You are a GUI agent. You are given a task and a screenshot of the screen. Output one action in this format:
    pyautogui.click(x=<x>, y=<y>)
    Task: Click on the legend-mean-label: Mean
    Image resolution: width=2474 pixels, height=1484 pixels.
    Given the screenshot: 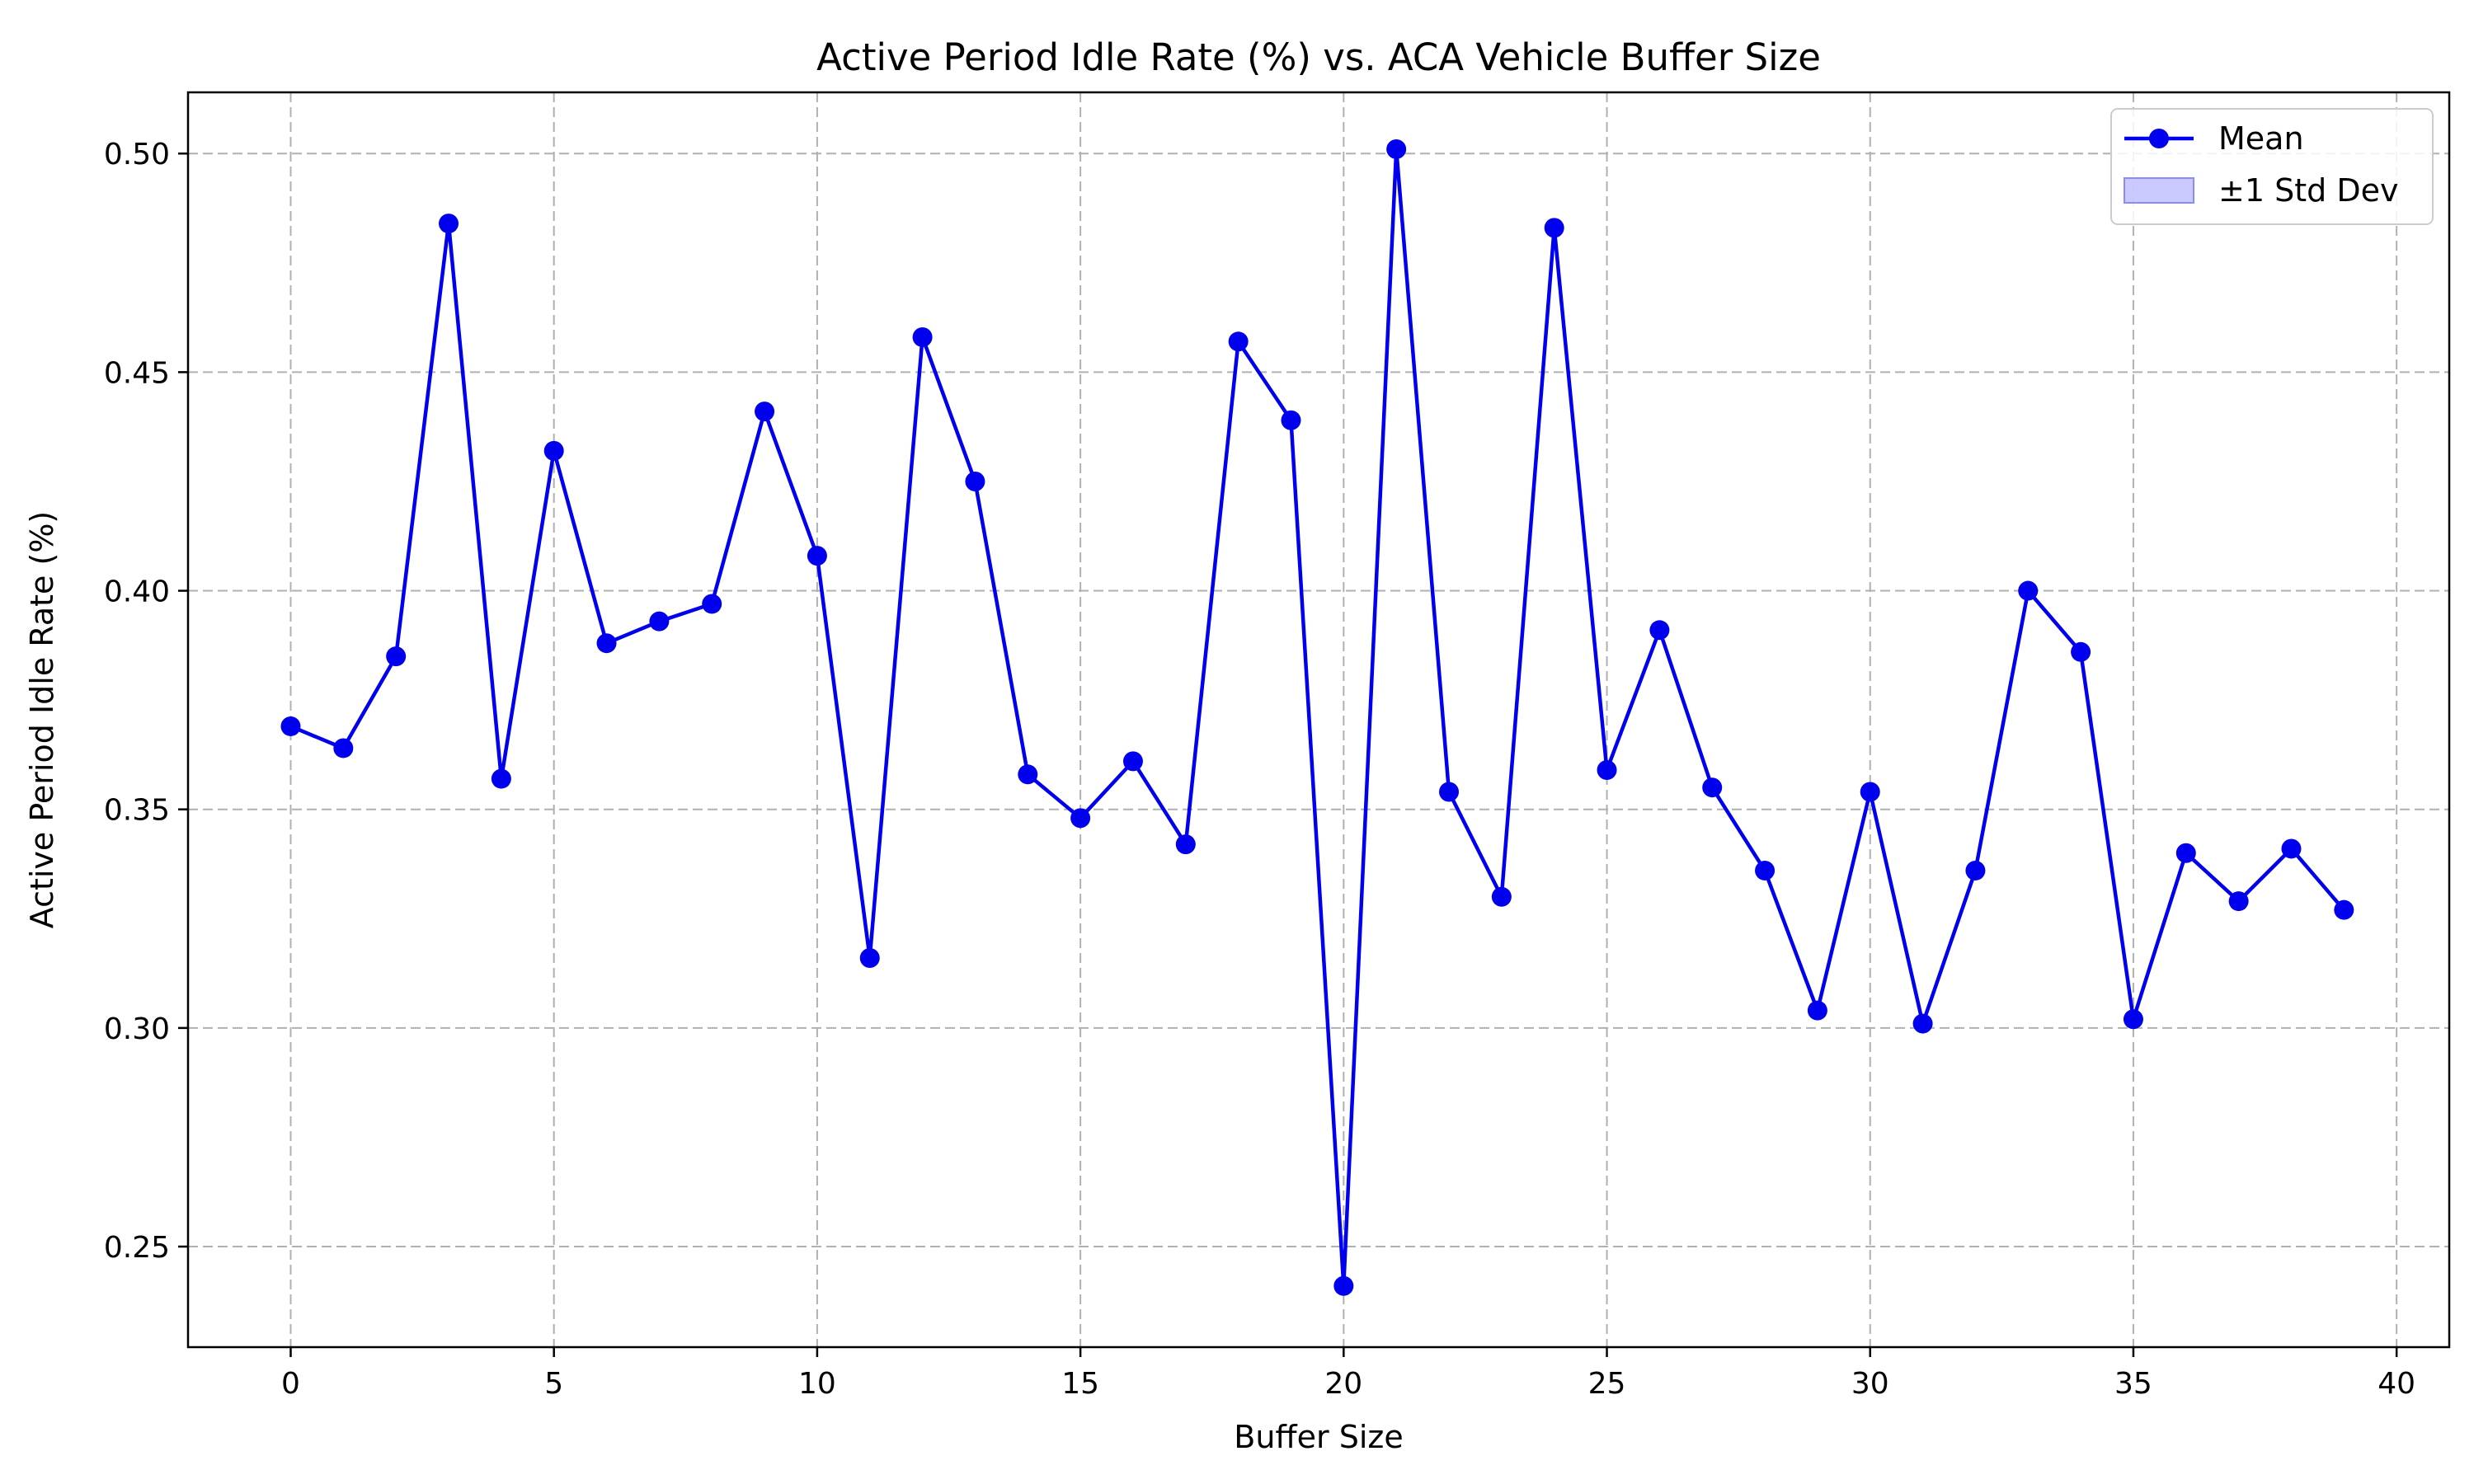 What is the action you would take?
    pyautogui.click(x=2261, y=138)
    